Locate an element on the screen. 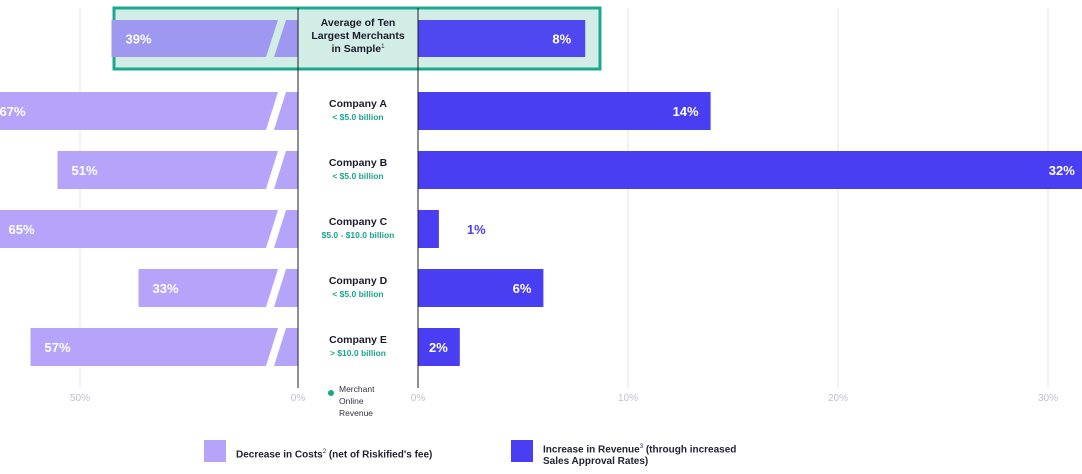  company-name-label: Company C is located at coordinates (358, 222).